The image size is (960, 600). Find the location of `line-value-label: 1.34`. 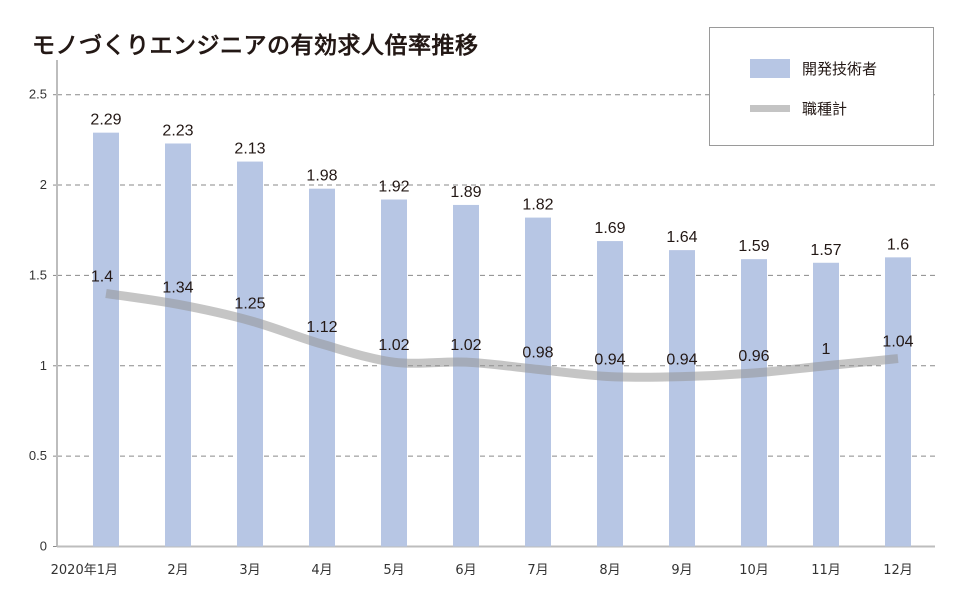

line-value-label: 1.34 is located at coordinates (177, 287).